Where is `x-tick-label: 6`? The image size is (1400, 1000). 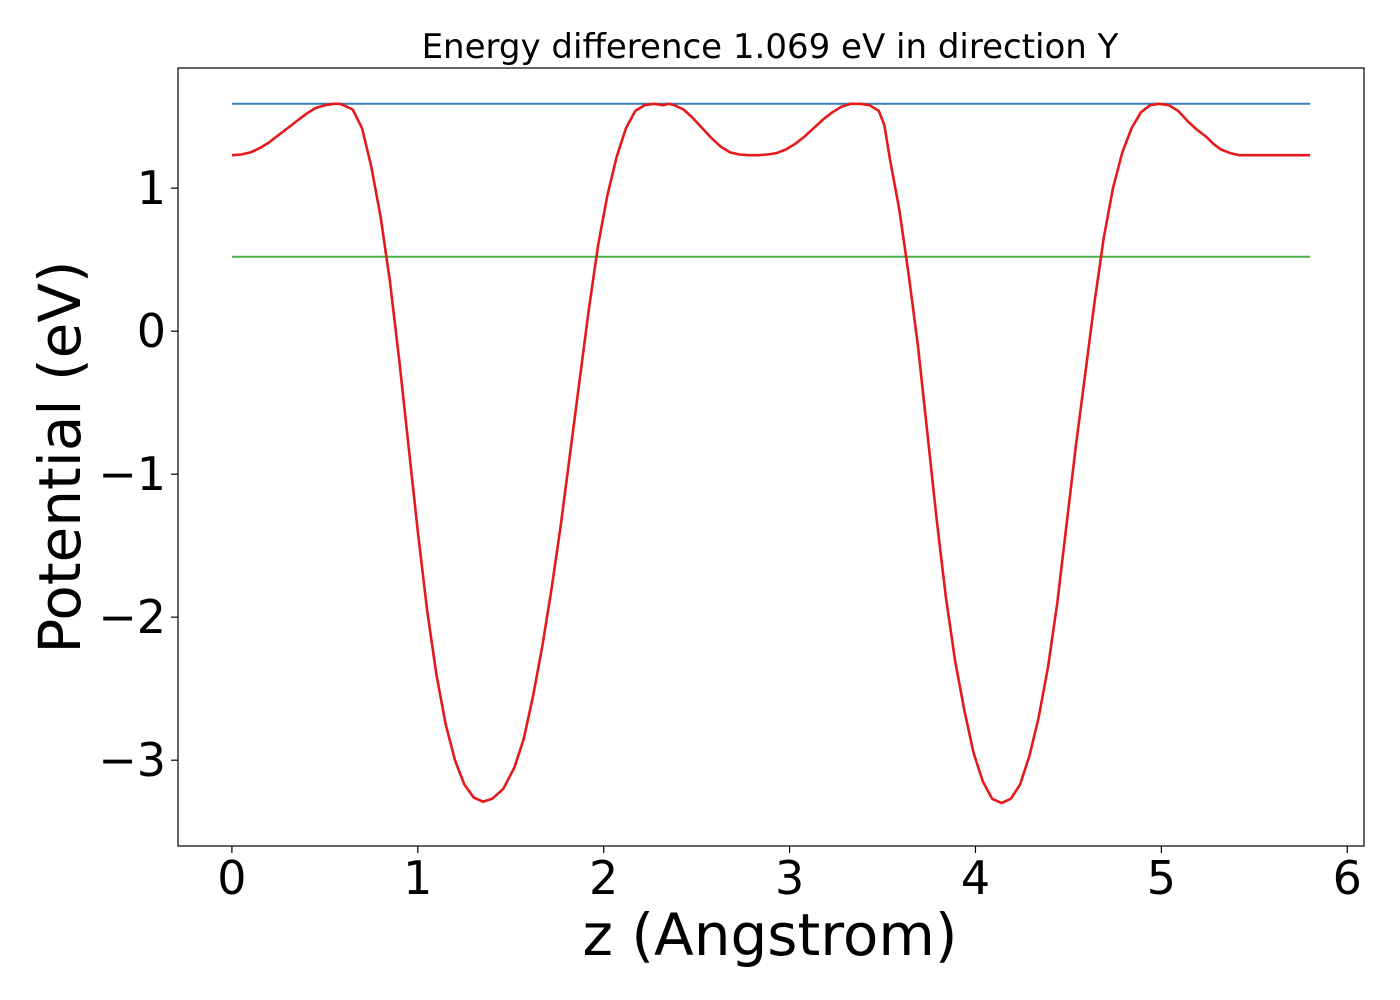 x-tick-label: 6 is located at coordinates (1347, 878).